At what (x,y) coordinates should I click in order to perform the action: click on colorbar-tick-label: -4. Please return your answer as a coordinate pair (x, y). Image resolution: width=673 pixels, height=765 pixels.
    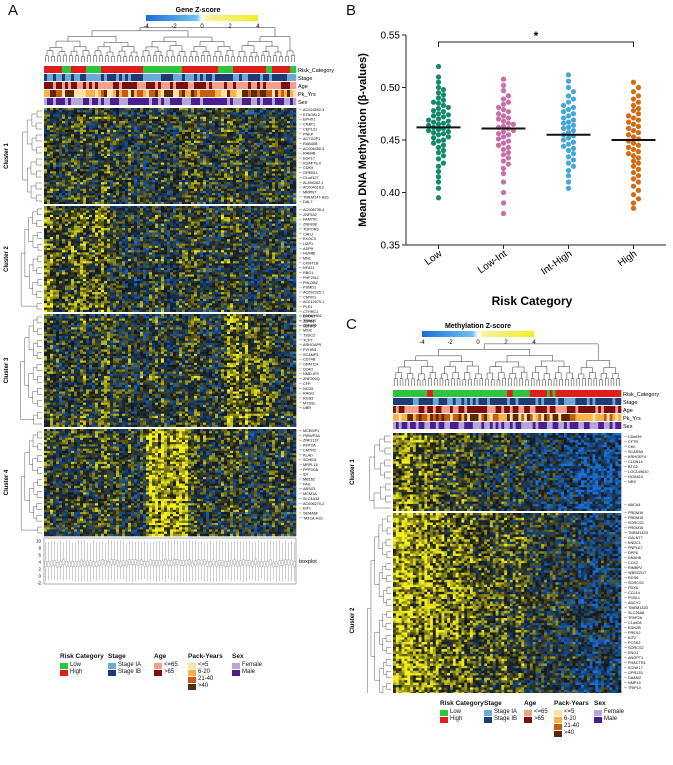
    Looking at the image, I should click on (146, 27).